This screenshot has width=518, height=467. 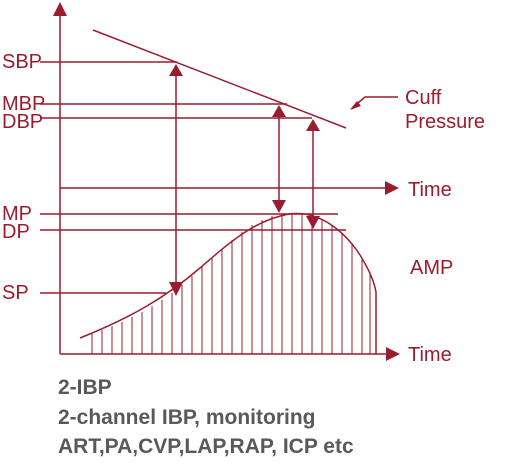 I want to click on dbp-label: DBP, so click(x=22, y=122).